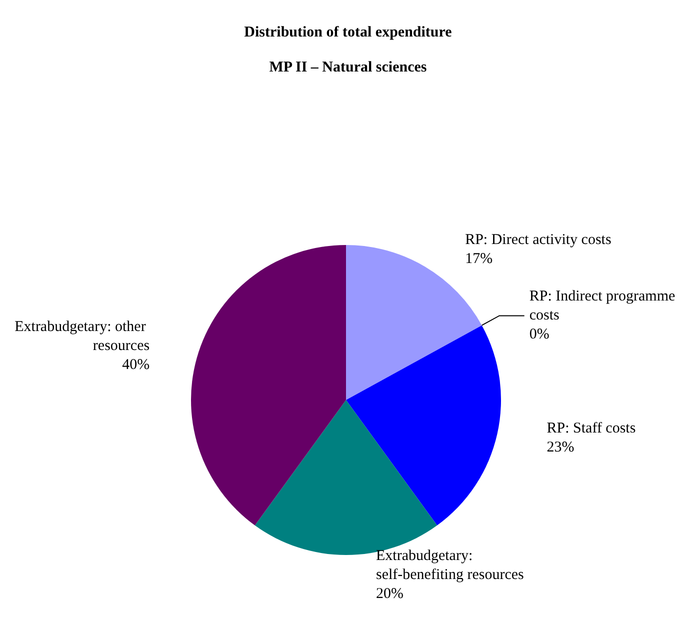 This screenshot has width=696, height=621. What do you see at coordinates (479, 258) in the screenshot?
I see `data-label: 17%` at bounding box center [479, 258].